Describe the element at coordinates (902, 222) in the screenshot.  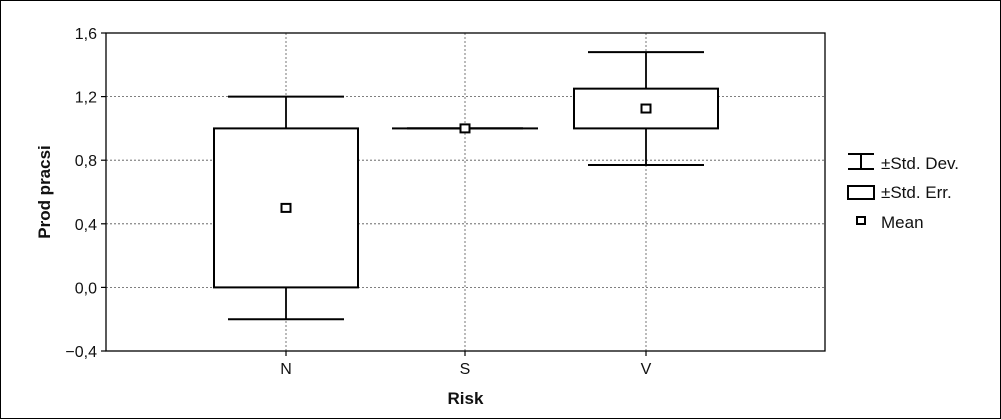
I see `legend-label: Mean` at that location.